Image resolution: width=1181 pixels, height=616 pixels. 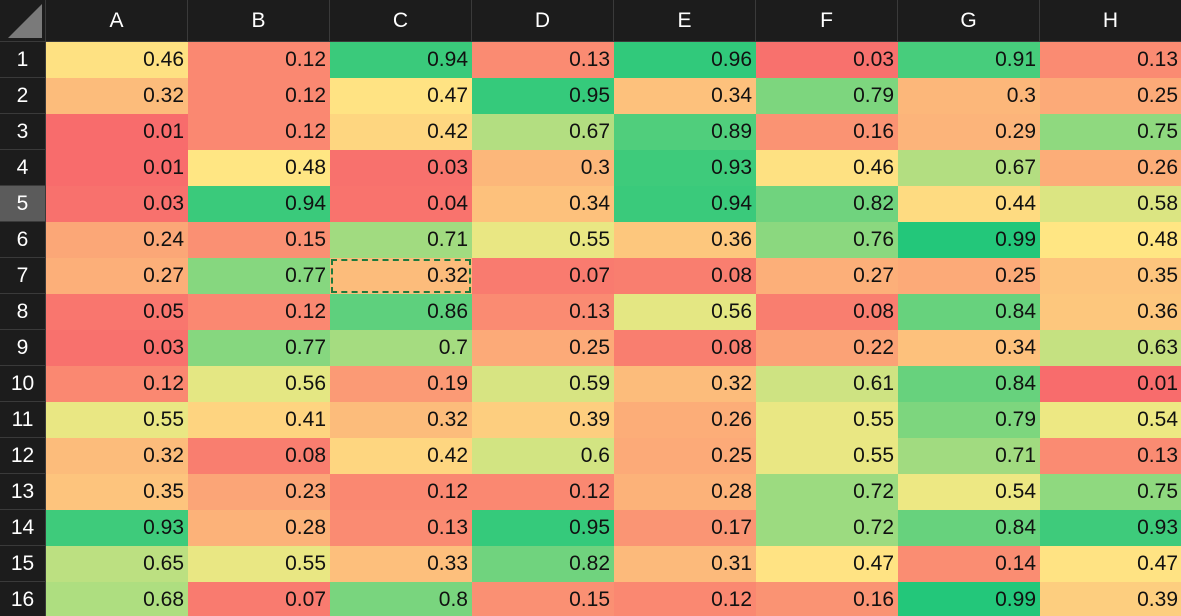 What do you see at coordinates (401, 21) in the screenshot?
I see `column-header-c: C` at bounding box center [401, 21].